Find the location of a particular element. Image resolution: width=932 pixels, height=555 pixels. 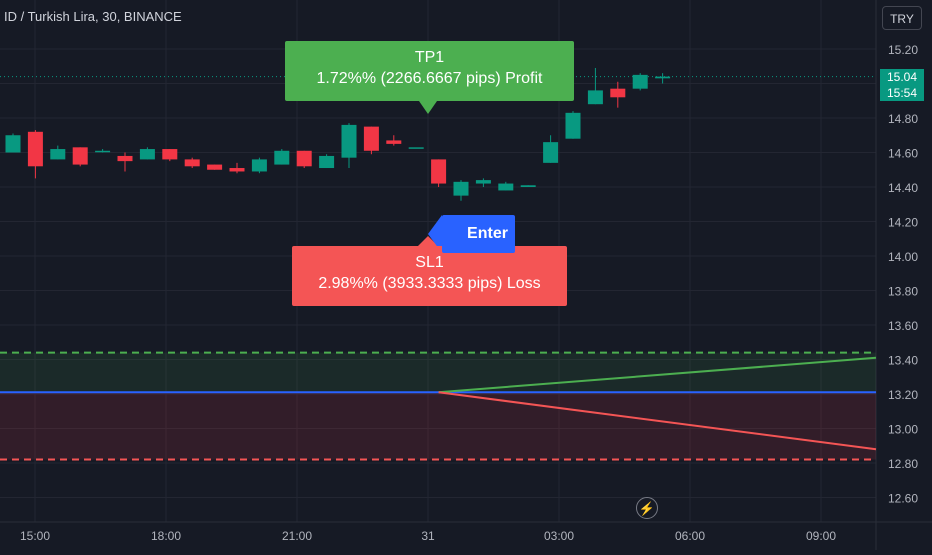

x-tick-label: 31 is located at coordinates (428, 536).